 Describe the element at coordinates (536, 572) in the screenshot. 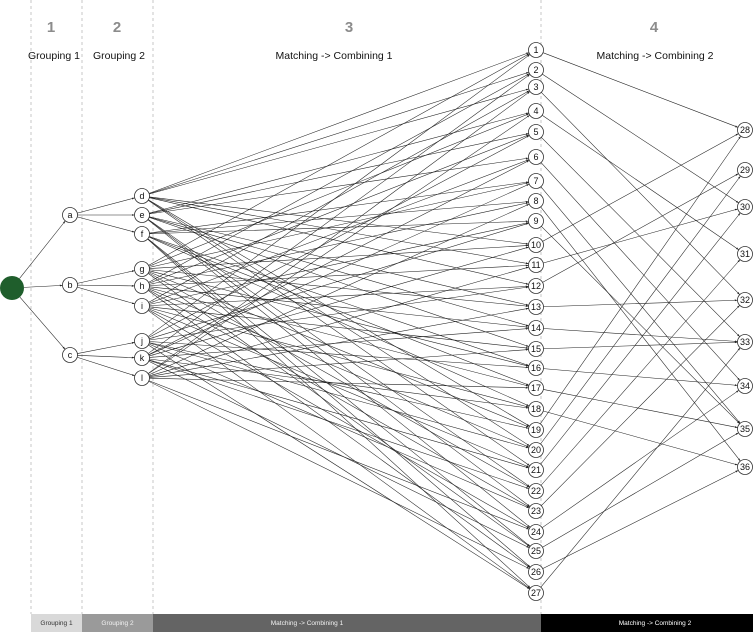

I see `node-26-circle` at that location.